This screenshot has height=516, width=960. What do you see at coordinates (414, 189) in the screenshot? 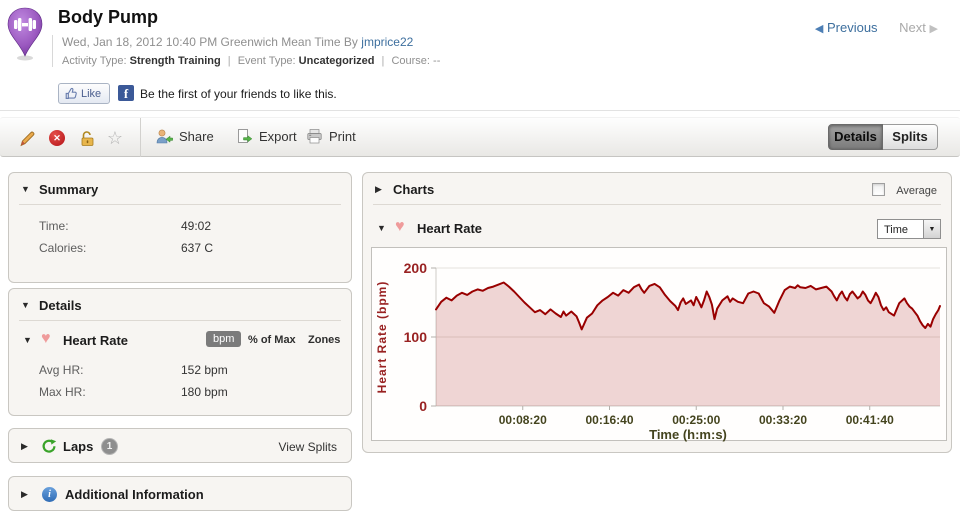
I see `charts-title: Charts` at bounding box center [414, 189].